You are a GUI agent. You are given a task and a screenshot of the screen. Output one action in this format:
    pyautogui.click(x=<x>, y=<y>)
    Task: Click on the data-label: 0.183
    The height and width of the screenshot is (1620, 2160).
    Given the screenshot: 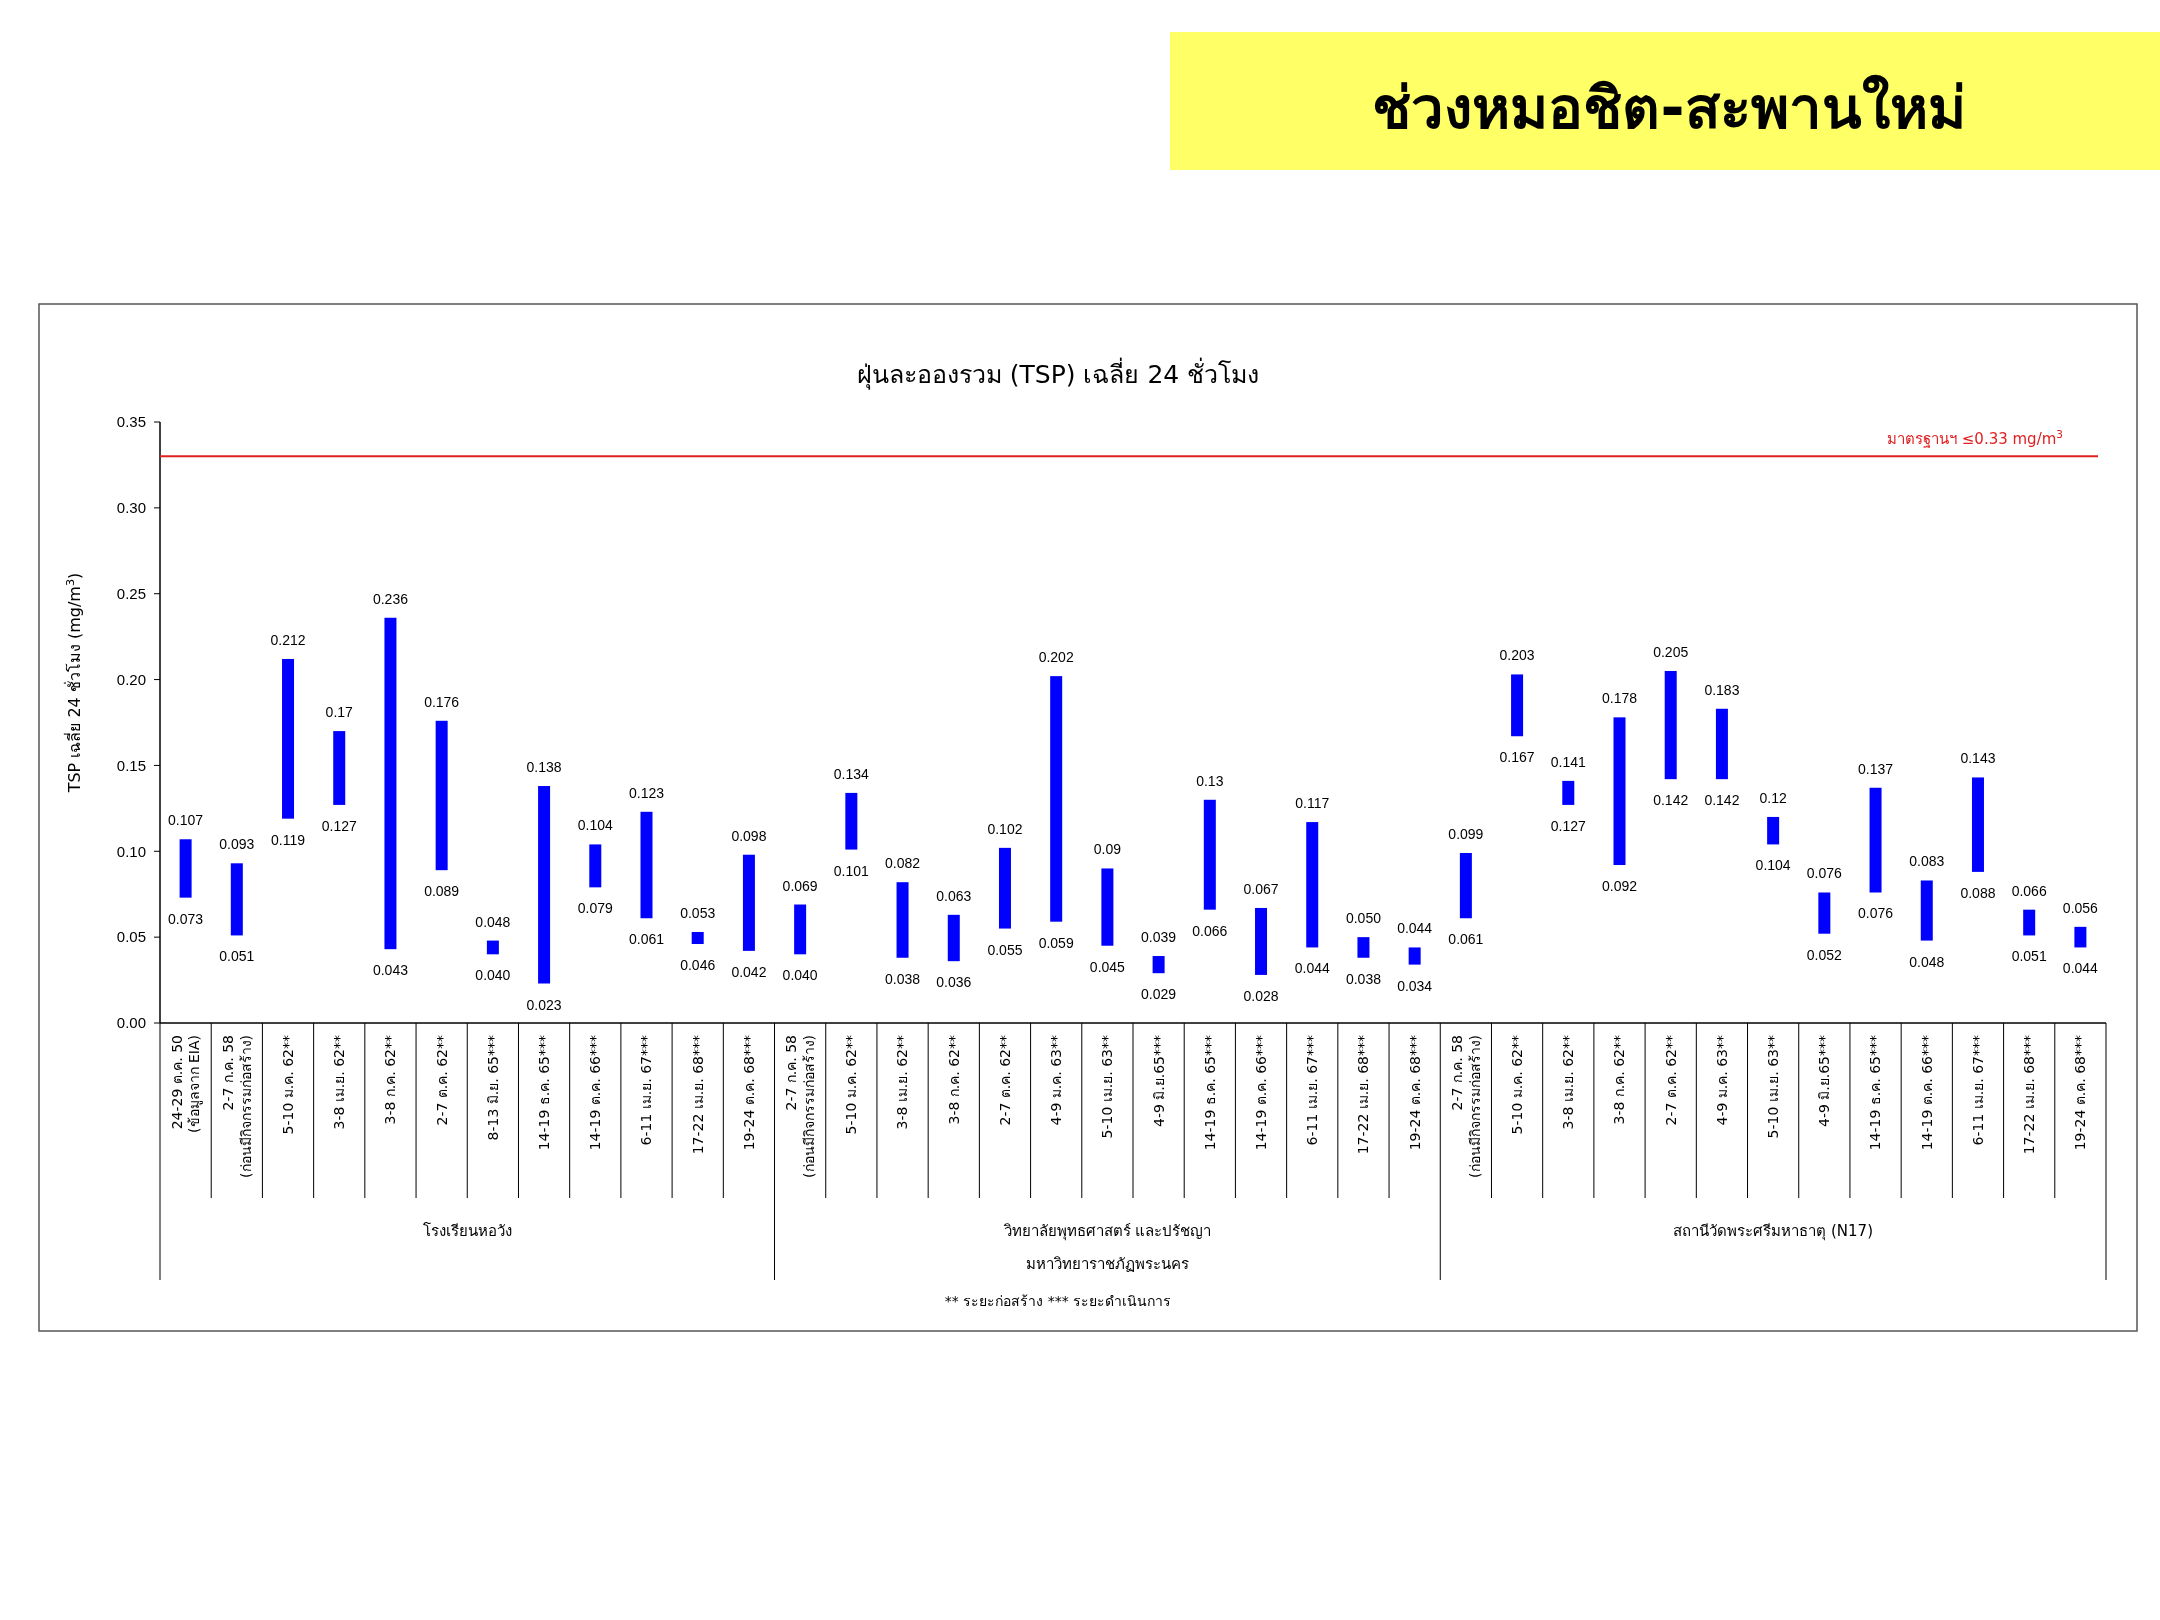 What is the action you would take?
    pyautogui.click(x=1722, y=689)
    